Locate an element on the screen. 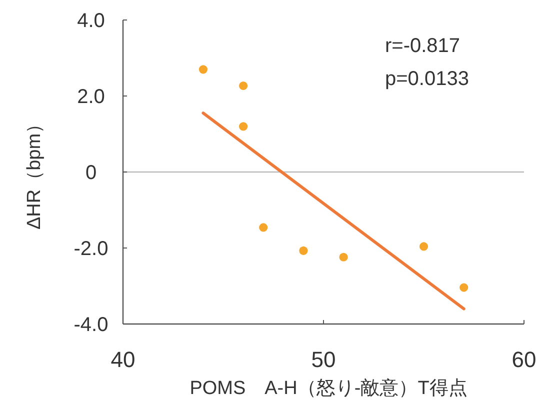 Image resolution: width=545 pixels, height=405 pixels. y-tick-label: -4.0 is located at coordinates (91, 325).